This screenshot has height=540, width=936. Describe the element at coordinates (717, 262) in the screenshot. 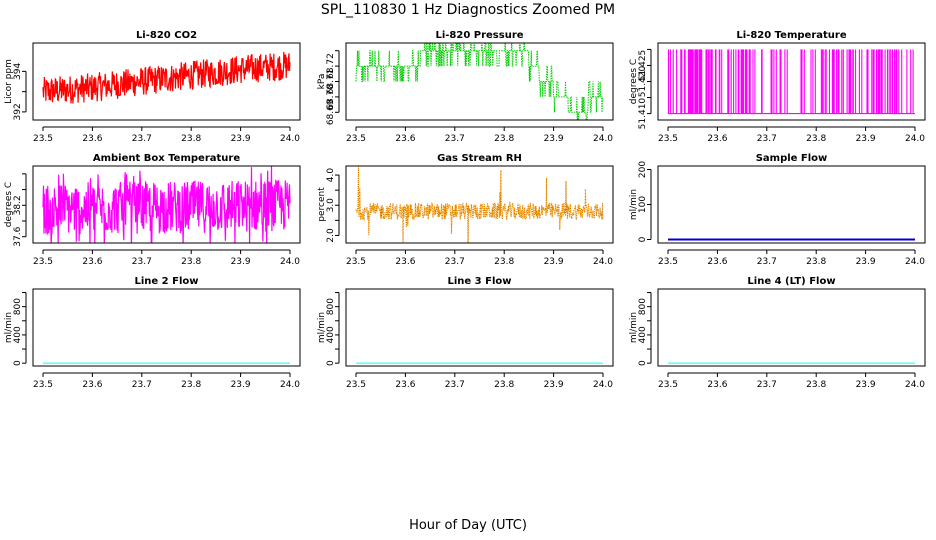

I see `sampleflow-x-tick-label: 23.6` at that location.